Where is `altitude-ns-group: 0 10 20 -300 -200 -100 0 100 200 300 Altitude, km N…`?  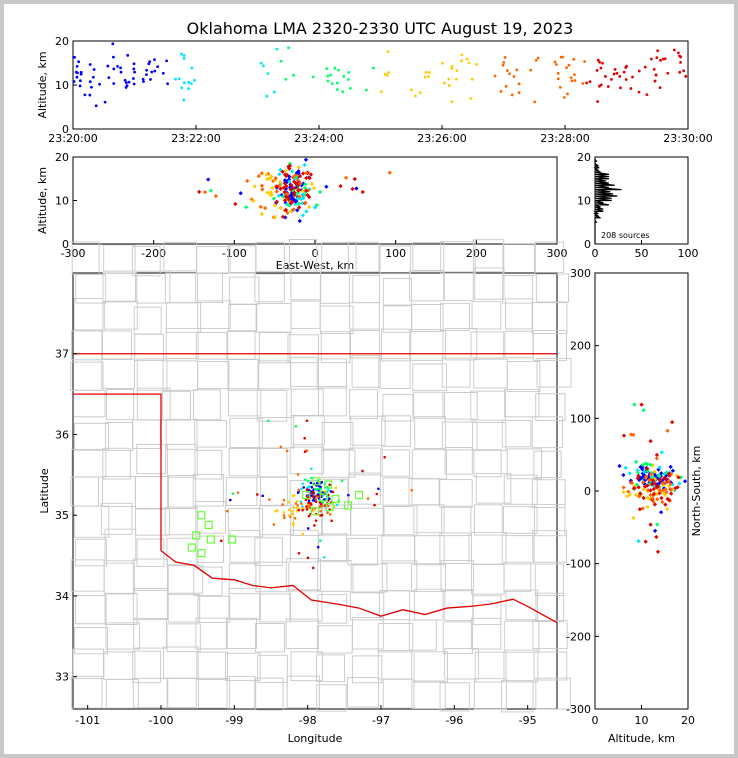 altitude-ns-group: 0 10 20 -300 -200 -100 0 100 200 300 Altitude, km N… is located at coordinates (634, 506).